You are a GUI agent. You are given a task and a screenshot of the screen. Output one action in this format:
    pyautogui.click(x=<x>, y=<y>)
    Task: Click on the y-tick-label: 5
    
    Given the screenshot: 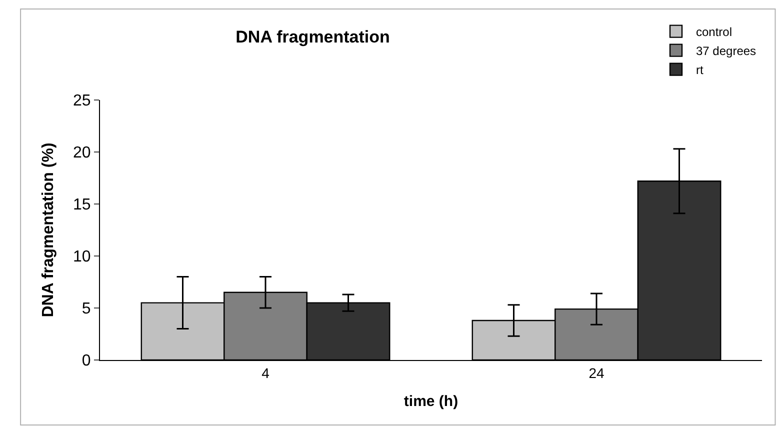 What is the action you would take?
    pyautogui.click(x=86, y=309)
    